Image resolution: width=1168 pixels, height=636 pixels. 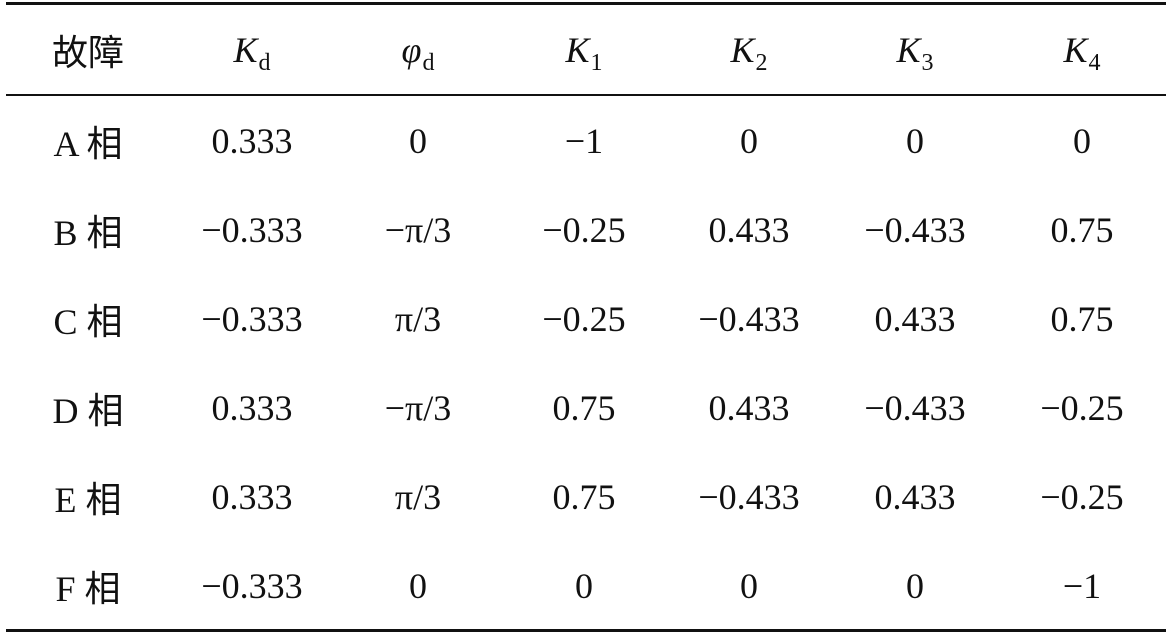 I want to click on header-fault: 故障, so click(x=87, y=52).